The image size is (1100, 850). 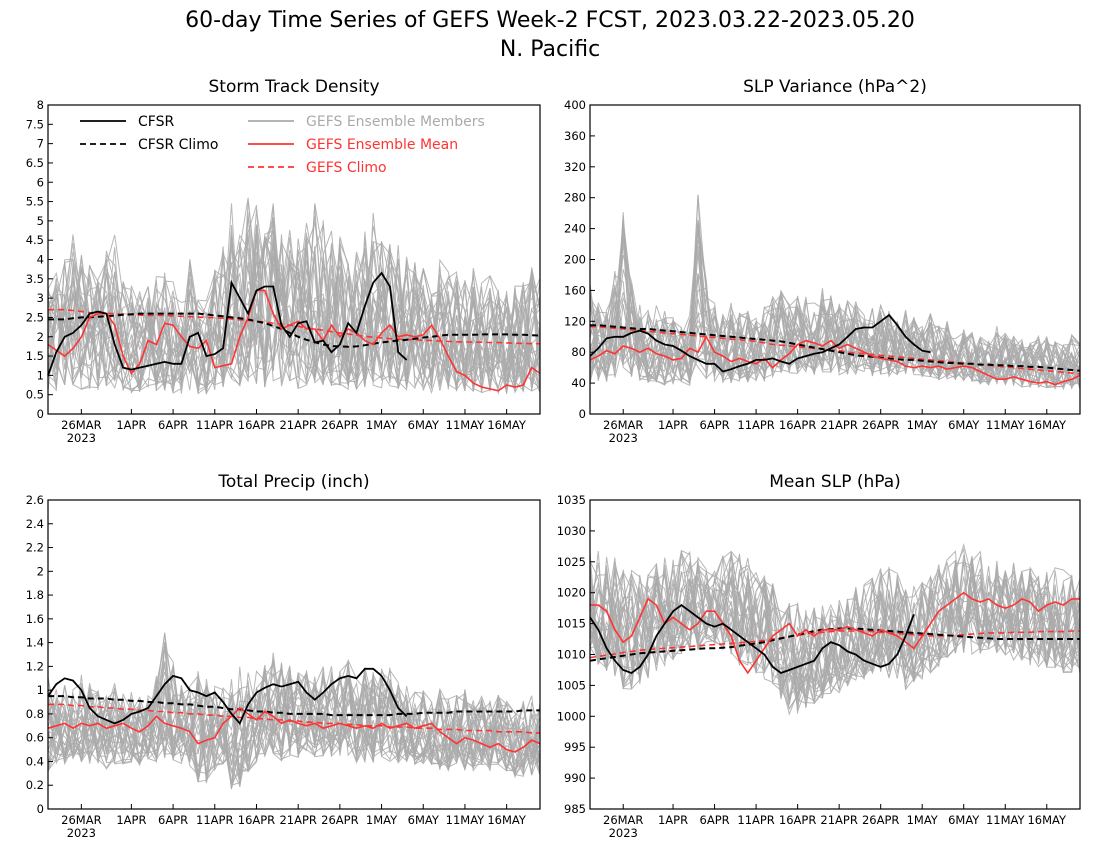 I want to click on y-tick-label: 1010, so click(x=571, y=655).